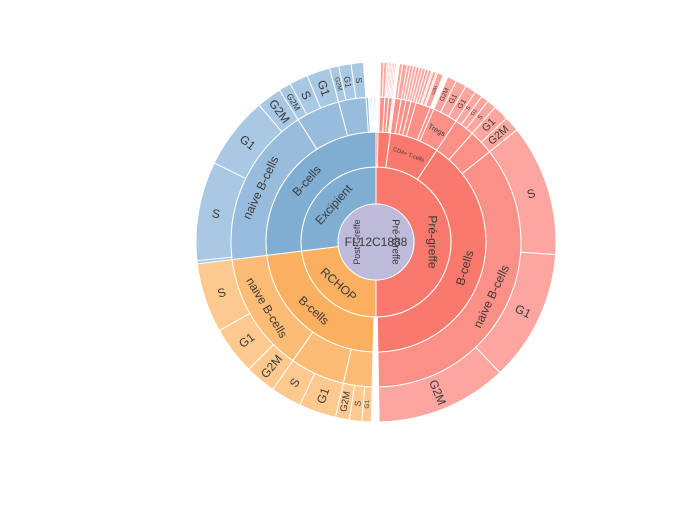  What do you see at coordinates (373, 369) in the screenshot?
I see `segment-g2m` at bounding box center [373, 369].